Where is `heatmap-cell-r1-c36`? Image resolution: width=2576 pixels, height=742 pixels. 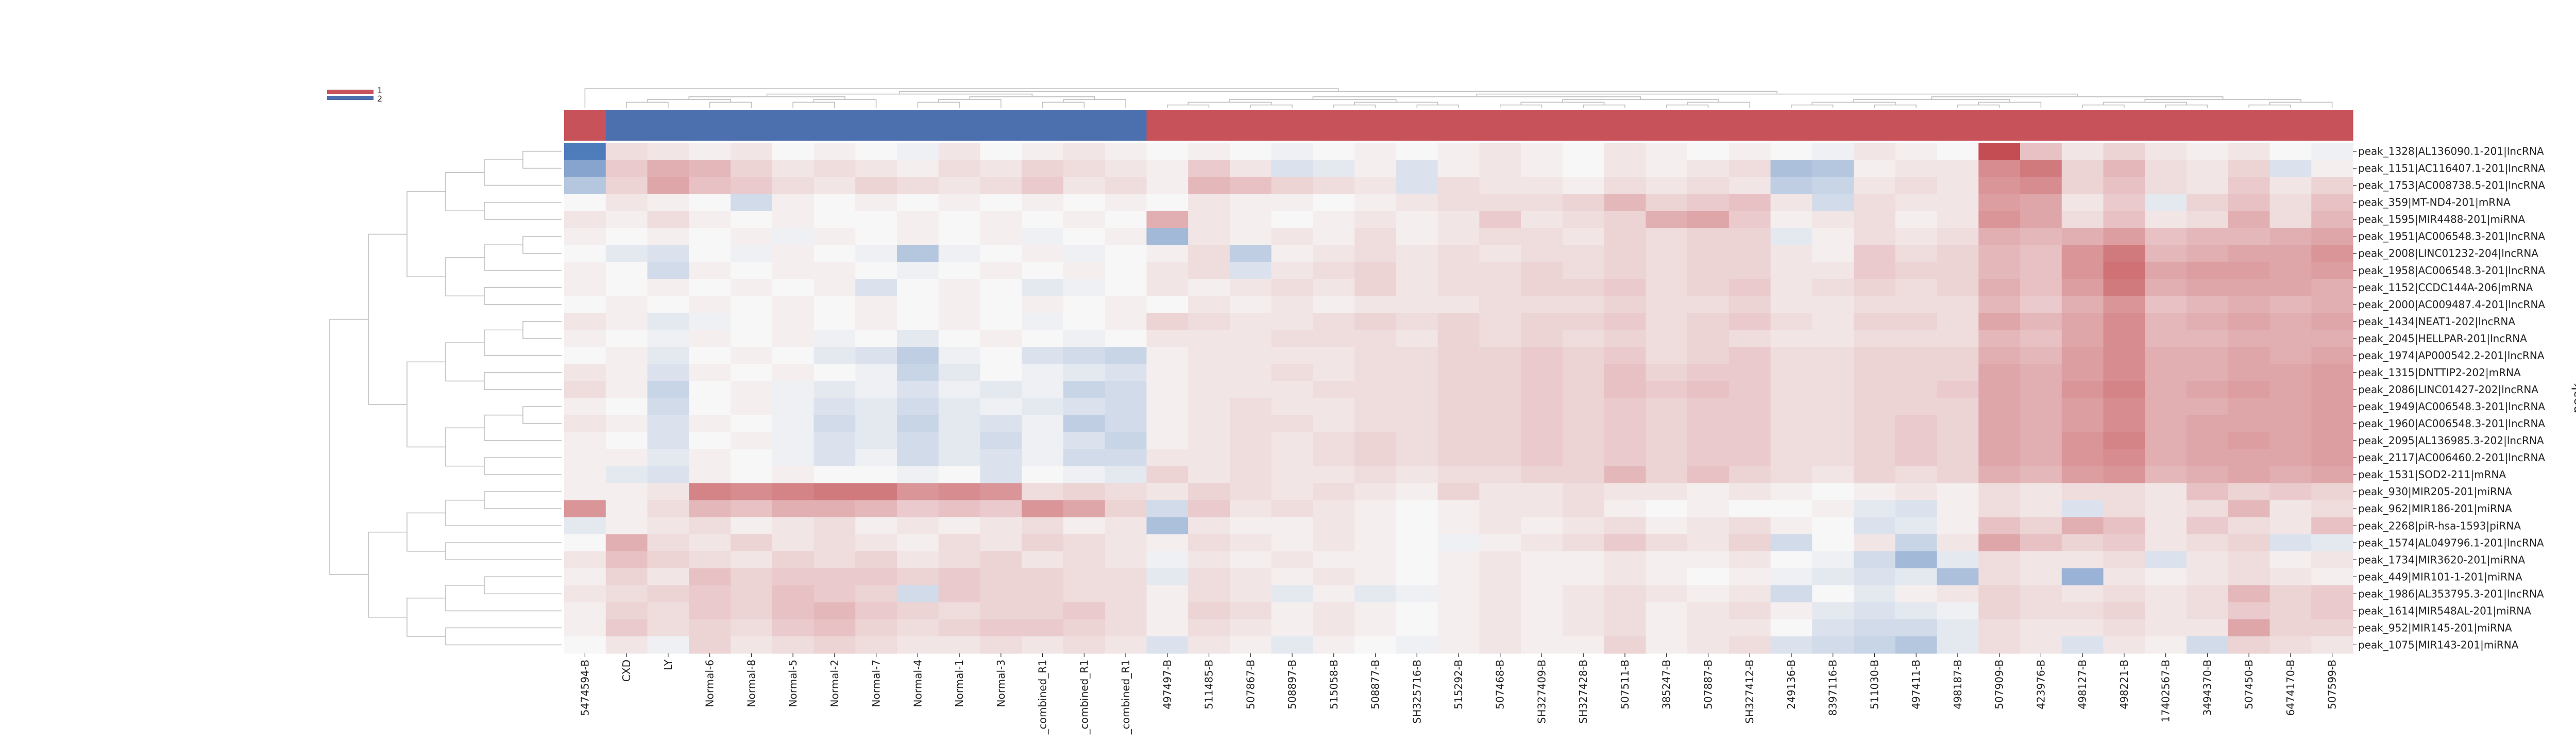
heatmap-cell-r1-c36 is located at coordinates (2082, 168).